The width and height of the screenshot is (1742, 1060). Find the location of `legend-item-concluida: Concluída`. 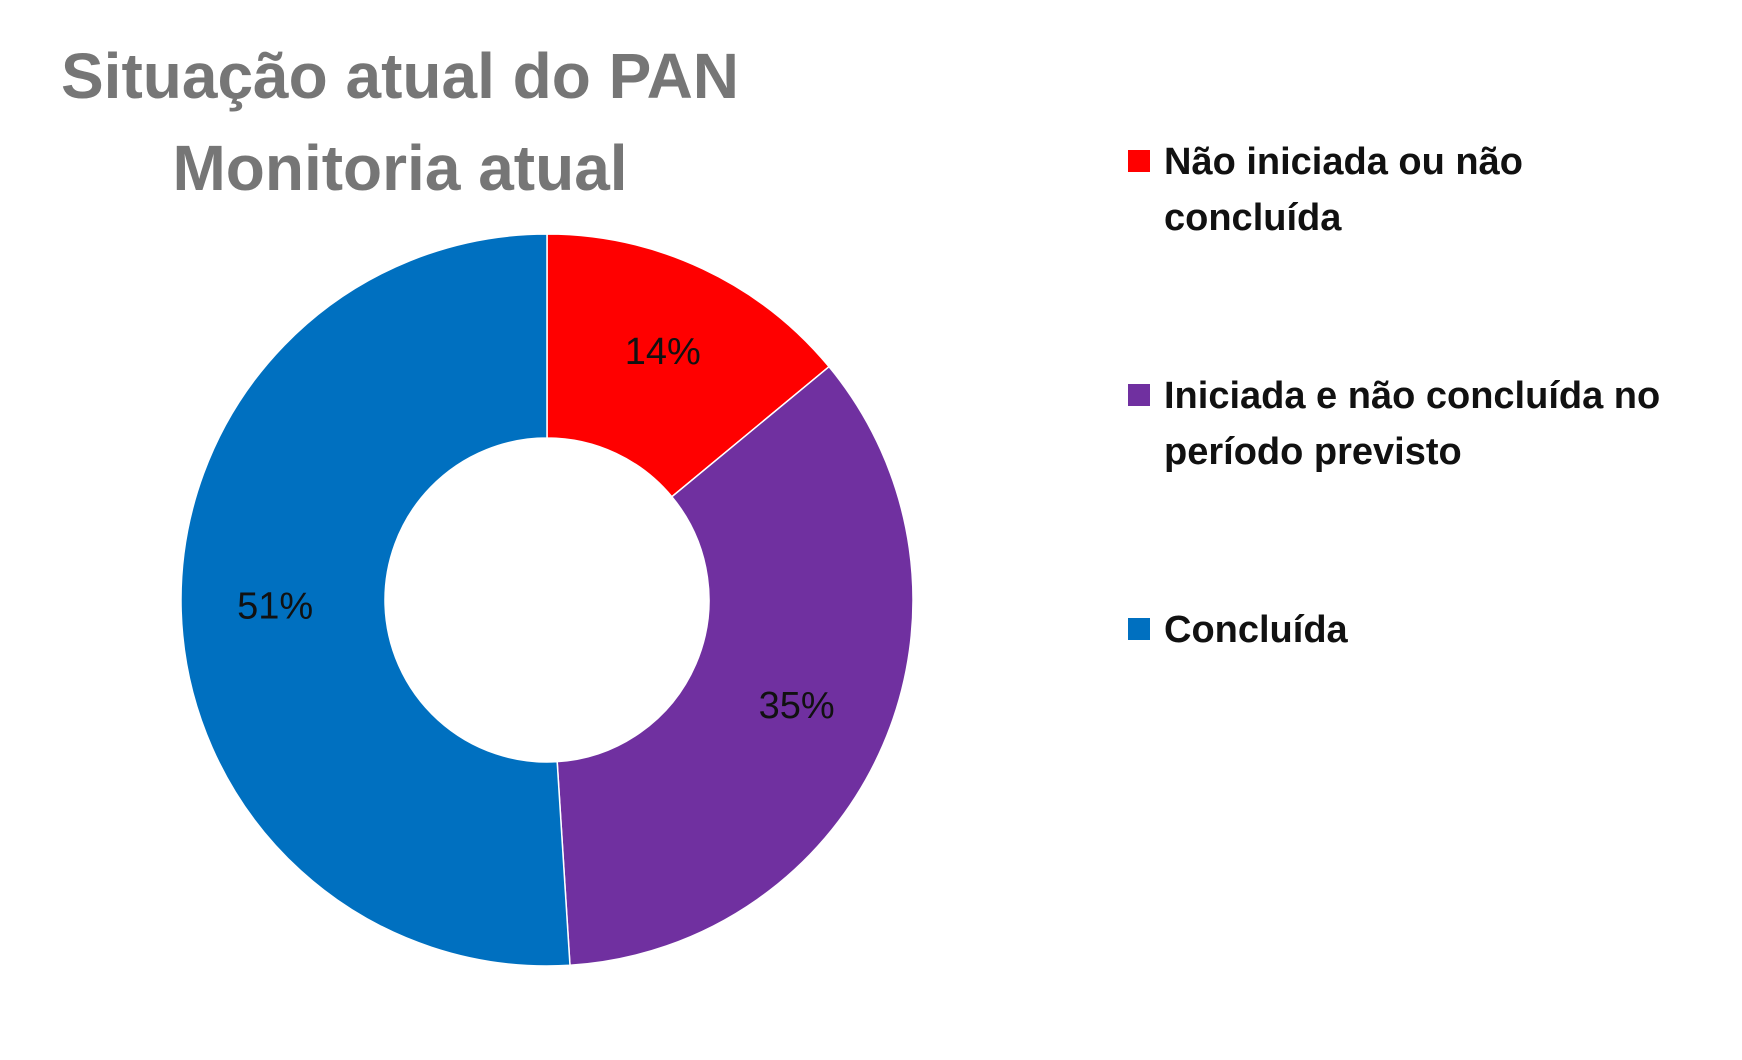

legend-item-concluida: Concluída is located at coordinates (1406, 630).